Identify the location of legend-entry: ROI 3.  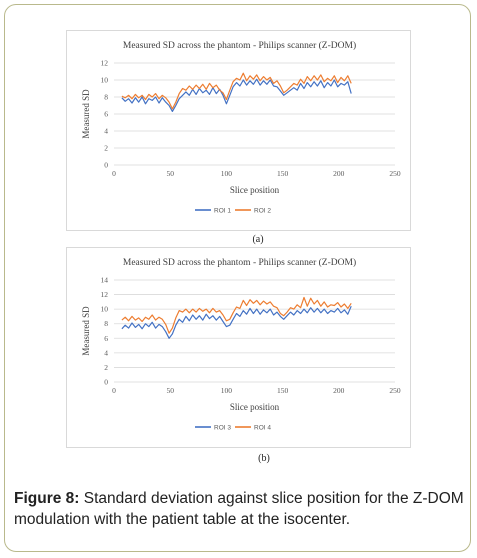
(222, 427).